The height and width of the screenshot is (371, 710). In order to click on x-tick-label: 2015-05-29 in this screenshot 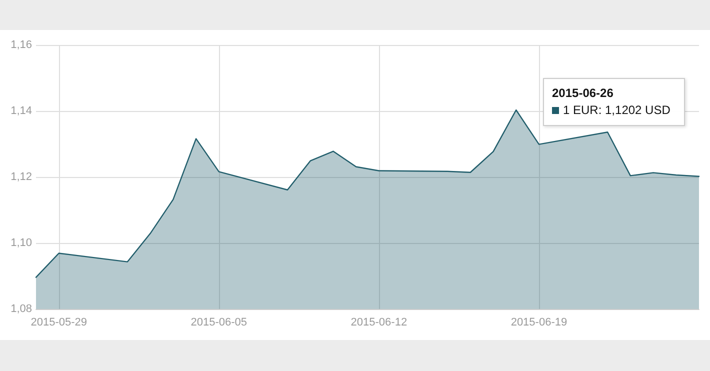, I will do `click(59, 322)`.